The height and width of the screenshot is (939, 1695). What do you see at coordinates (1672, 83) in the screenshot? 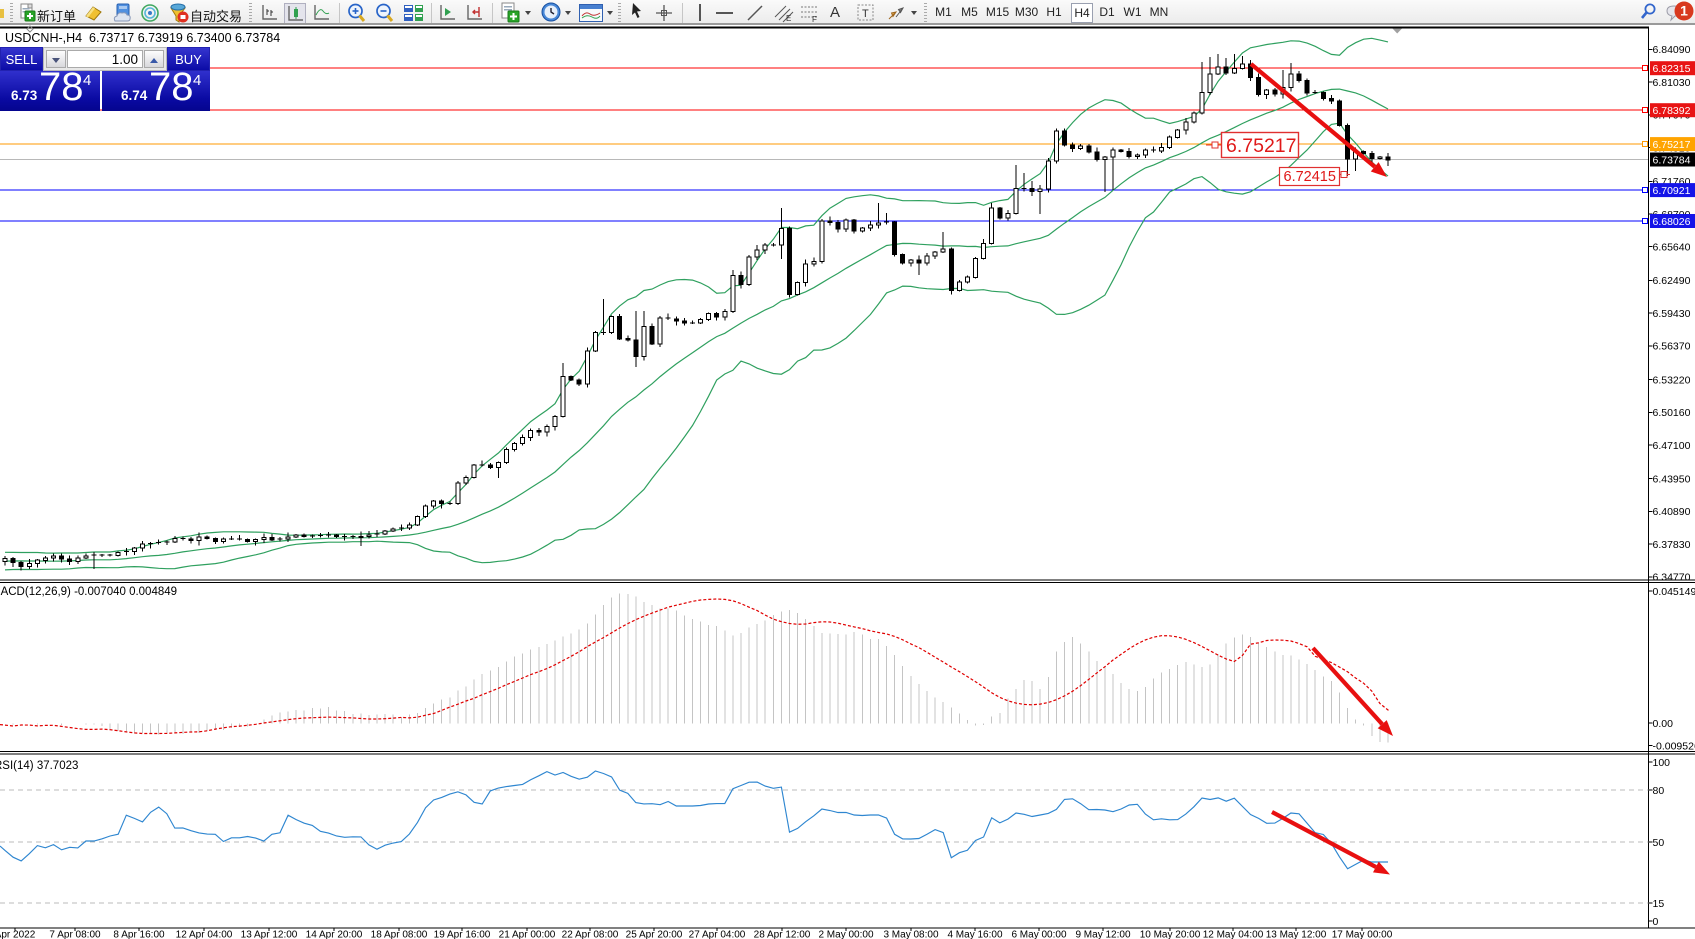
I see `svg-text: 6.81030` at bounding box center [1672, 83].